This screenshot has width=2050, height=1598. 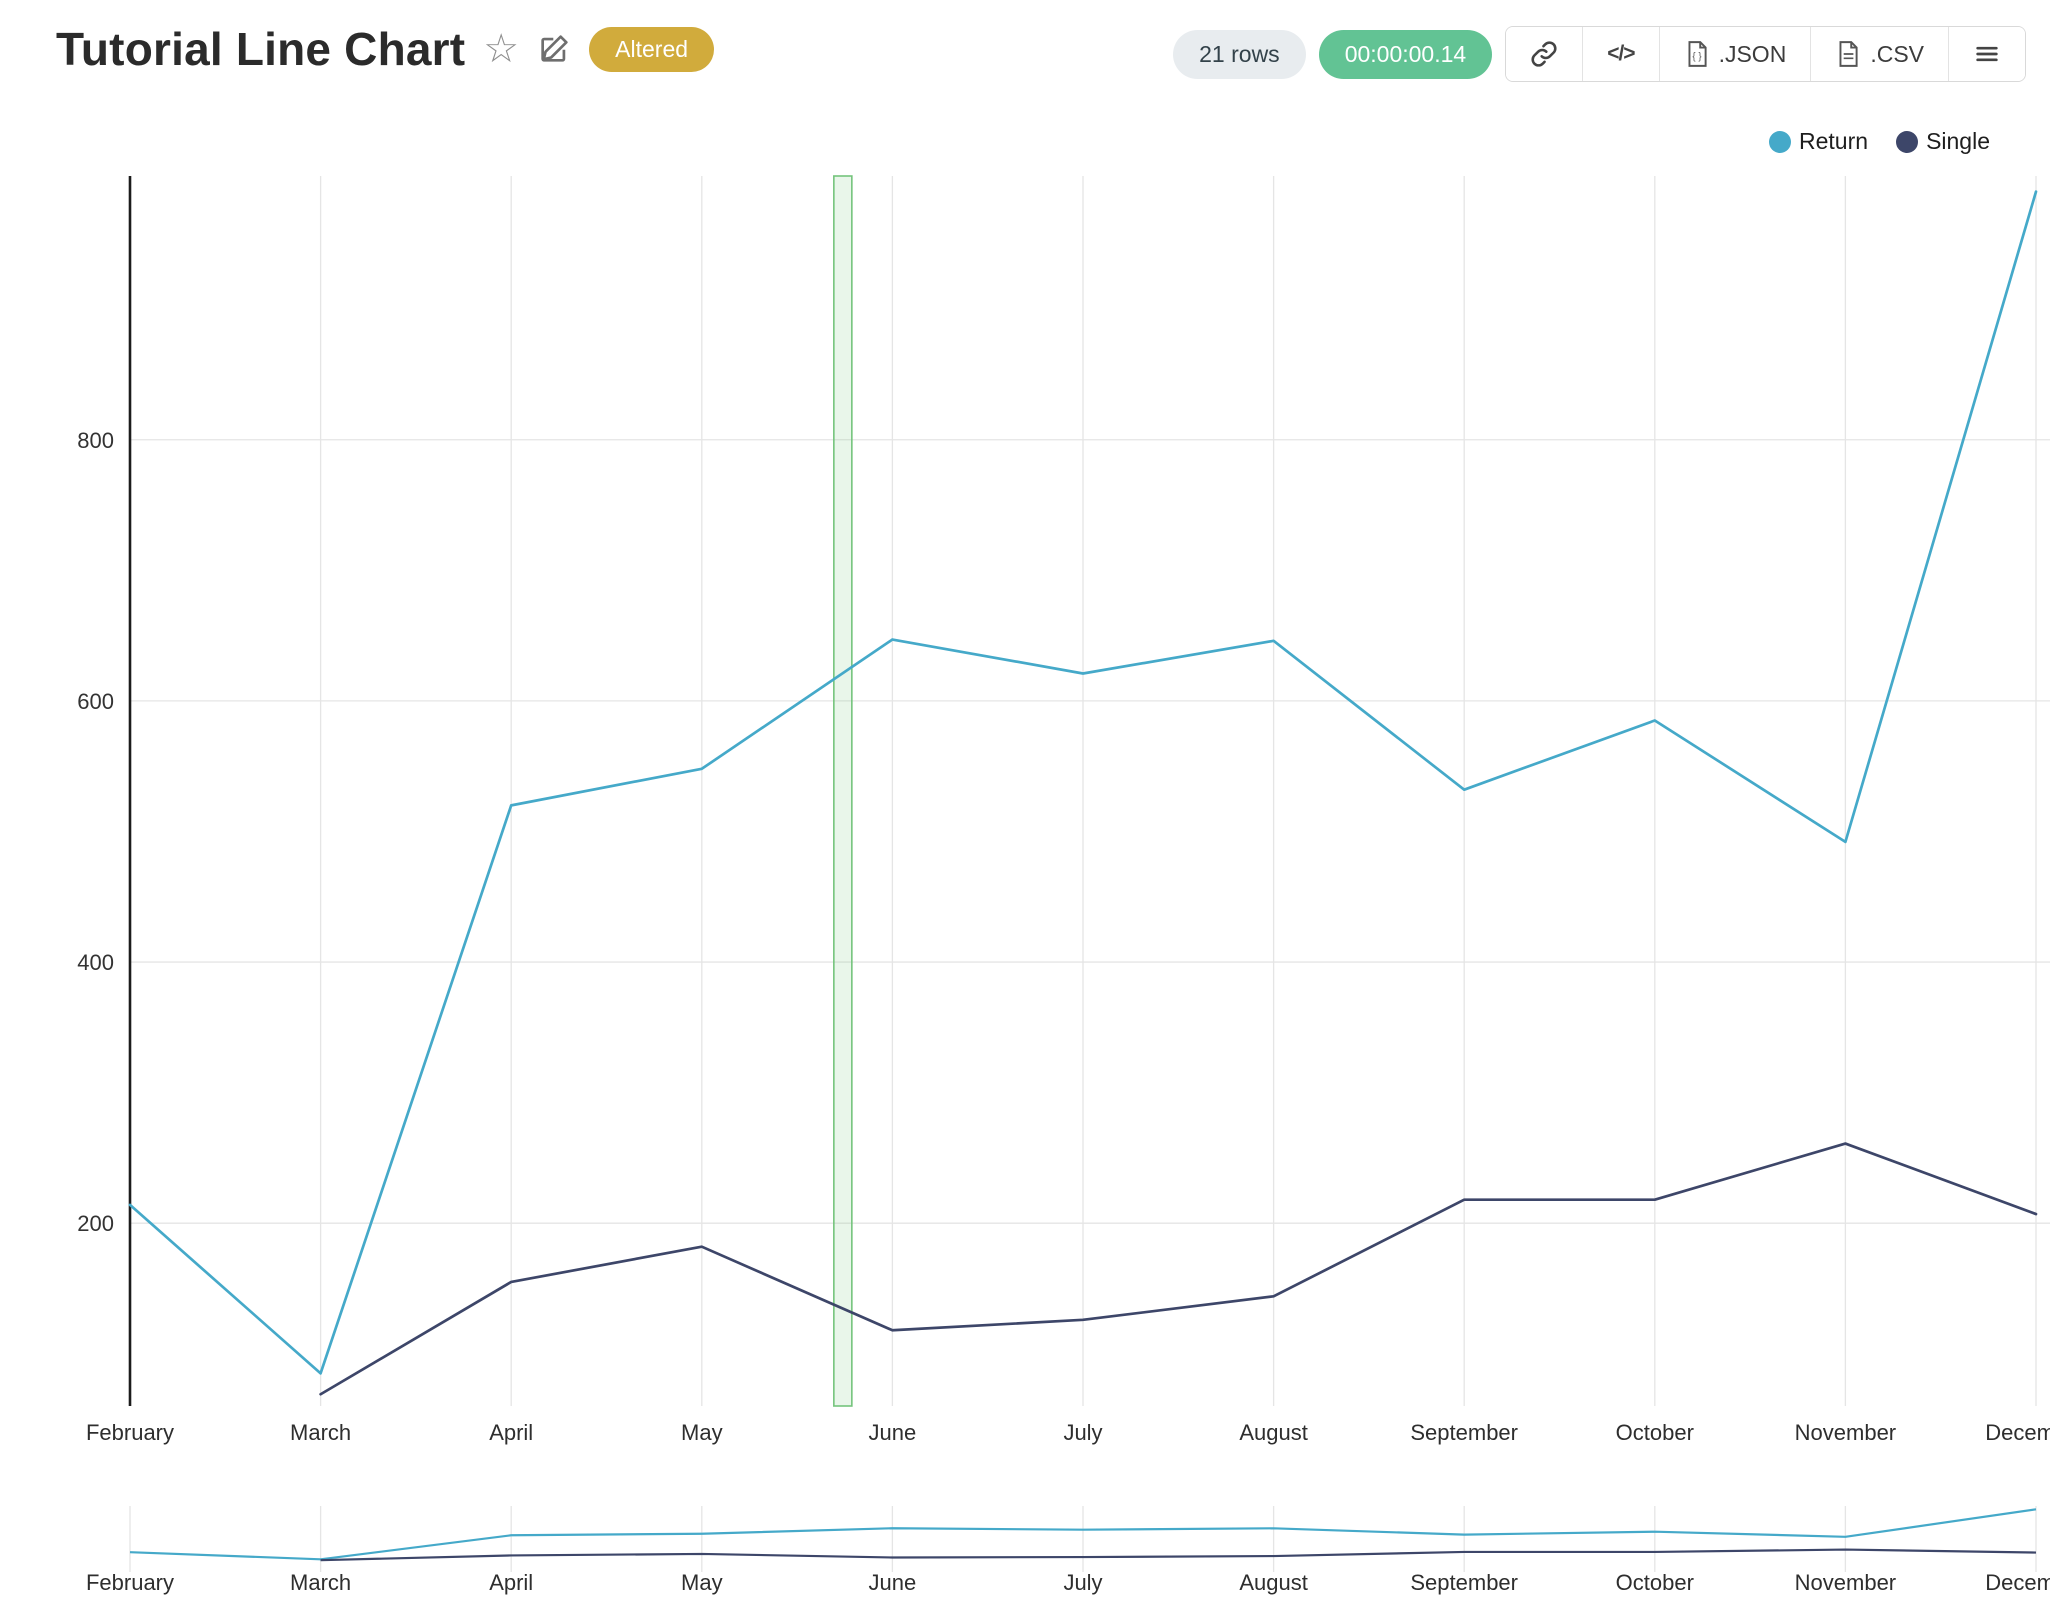 What do you see at coordinates (95, 440) in the screenshot?
I see `y-tick-label: 800` at bounding box center [95, 440].